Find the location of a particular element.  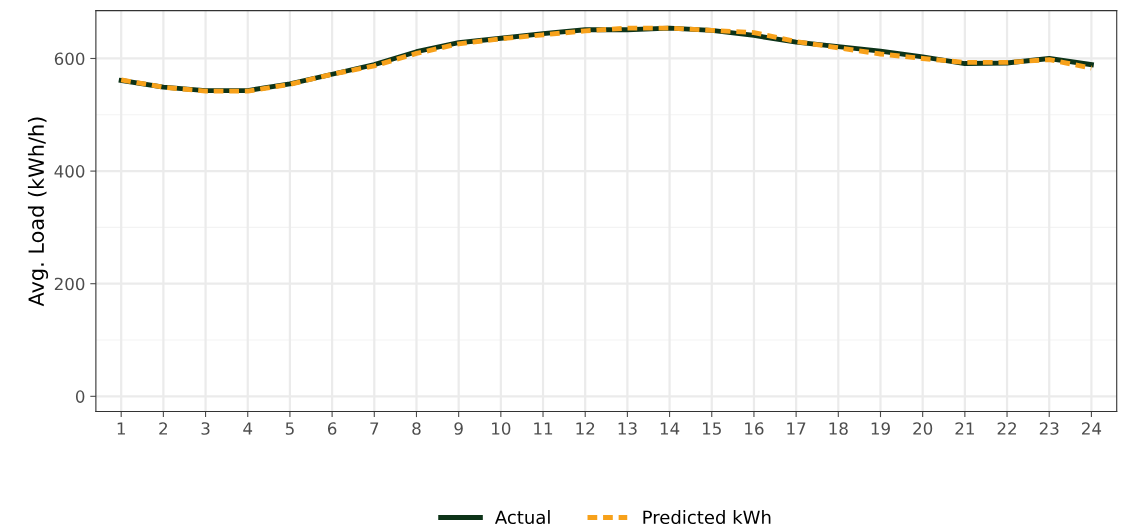

x-tick-label: 3 is located at coordinates (205, 428).